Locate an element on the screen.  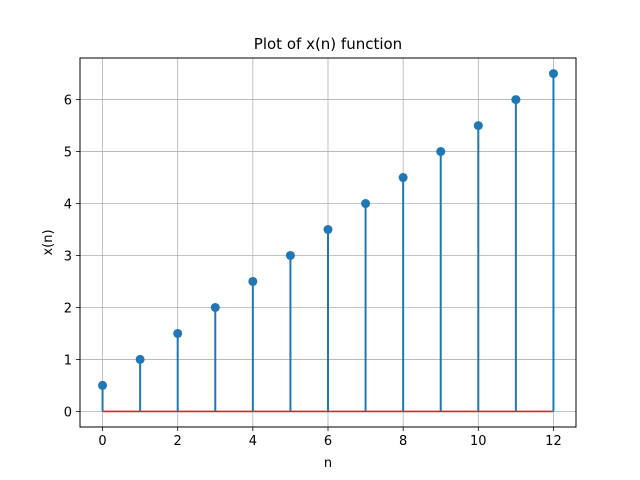
x-tick-label: 8 is located at coordinates (403, 441).